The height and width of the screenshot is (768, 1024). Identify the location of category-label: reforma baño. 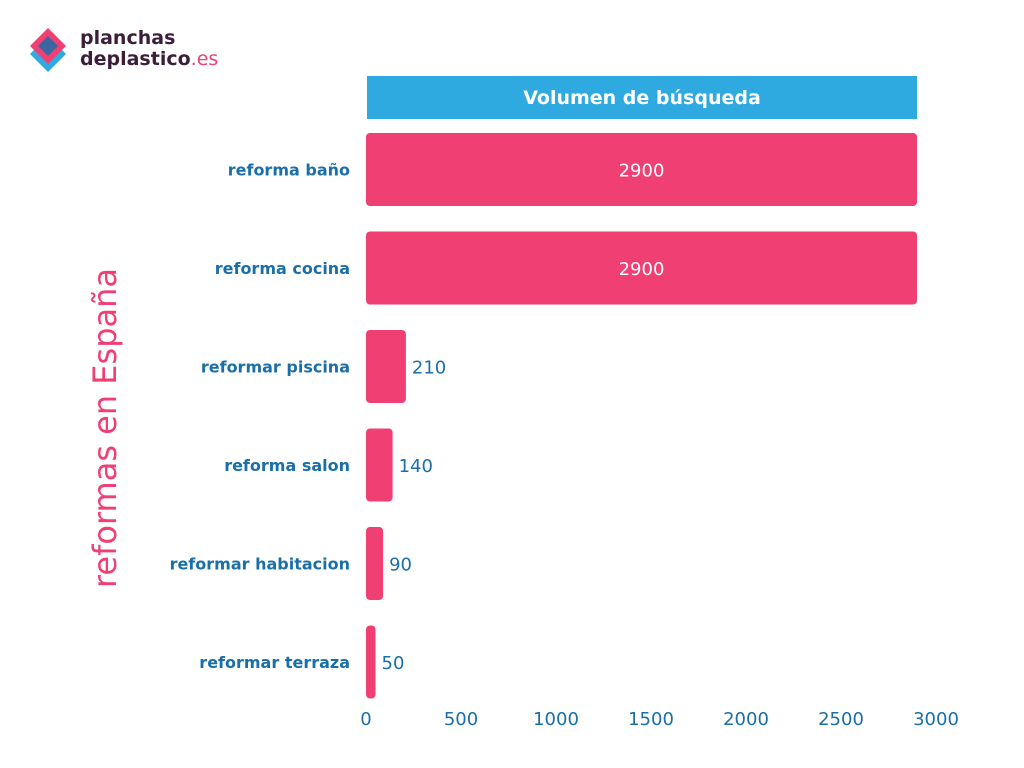
(289, 170).